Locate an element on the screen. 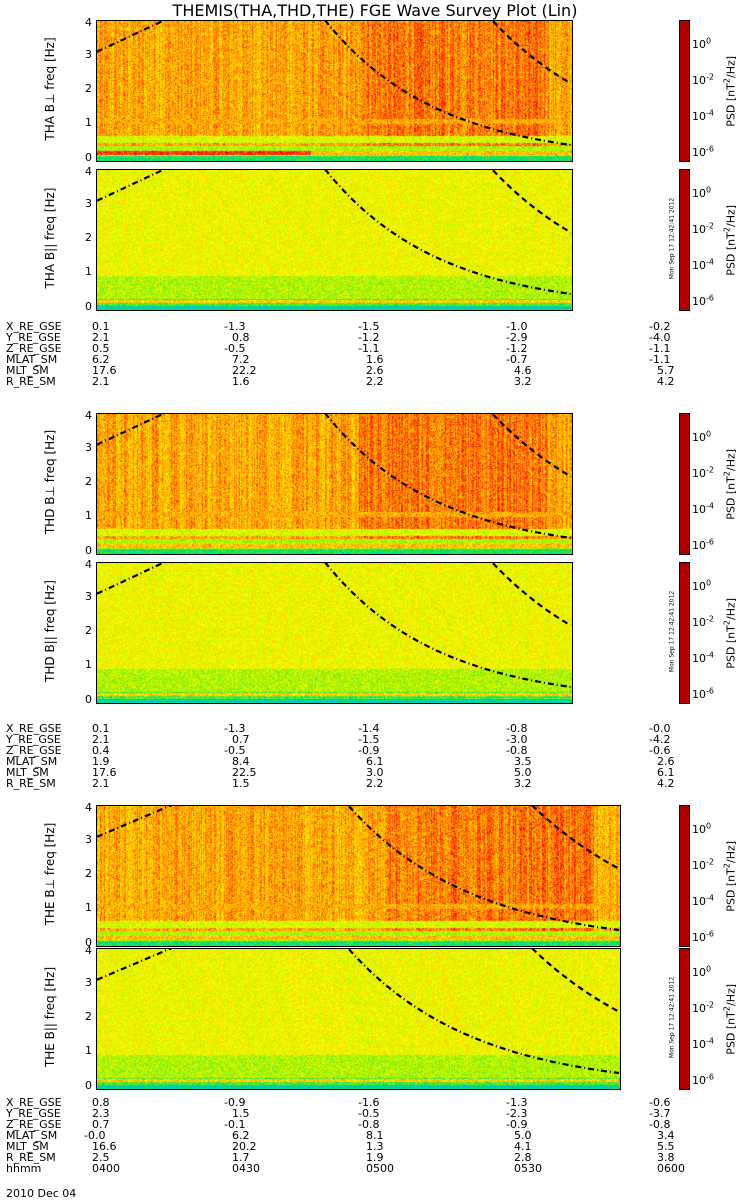  ephemeris-value: -0.5 is located at coordinates (369, 1113).